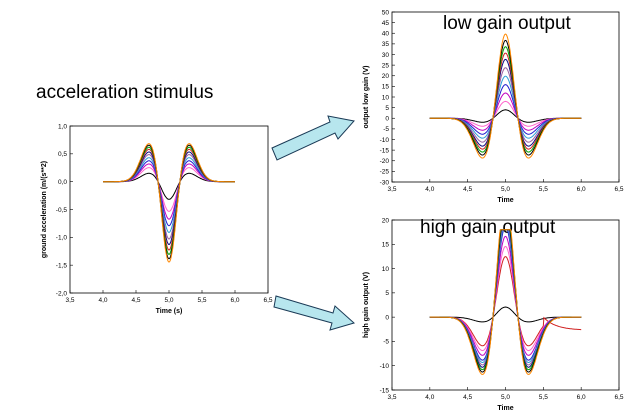 This screenshot has height=420, width=624. I want to click on y-axis-label: ground acceleration (m/(s**2), so click(44, 209).